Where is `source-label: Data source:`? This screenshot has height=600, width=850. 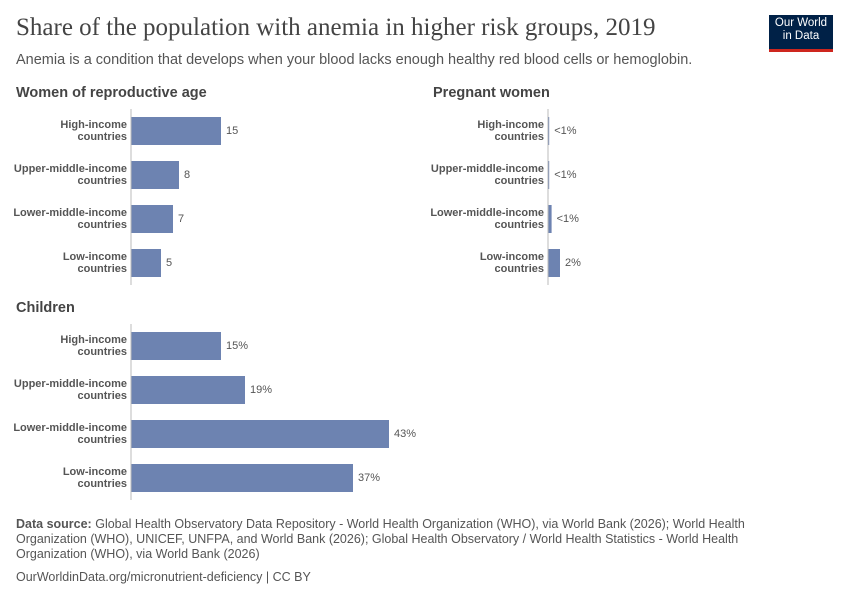
source-label: Data source: is located at coordinates (54, 524).